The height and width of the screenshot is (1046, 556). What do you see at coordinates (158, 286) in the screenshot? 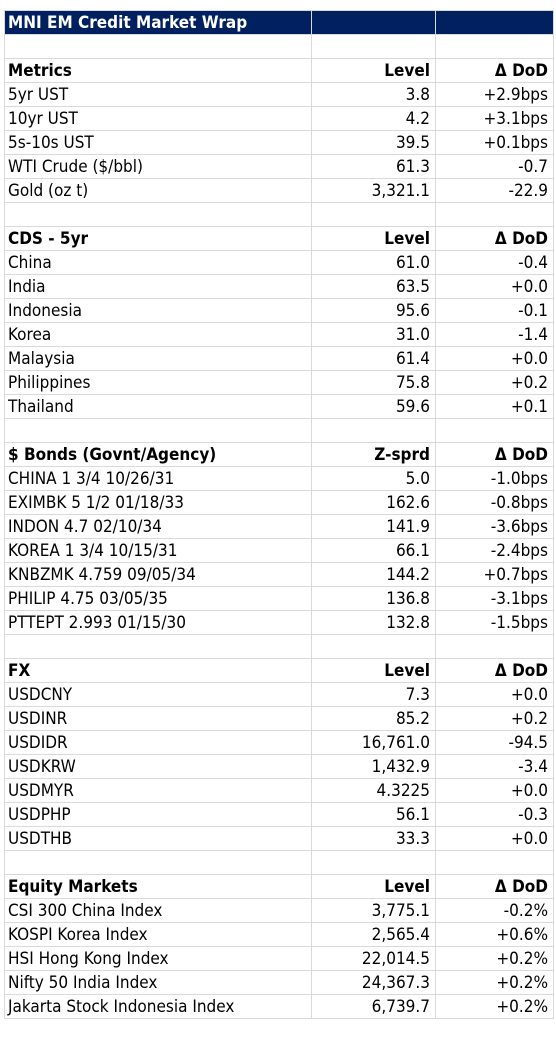
I see `row-label: India` at bounding box center [158, 286].